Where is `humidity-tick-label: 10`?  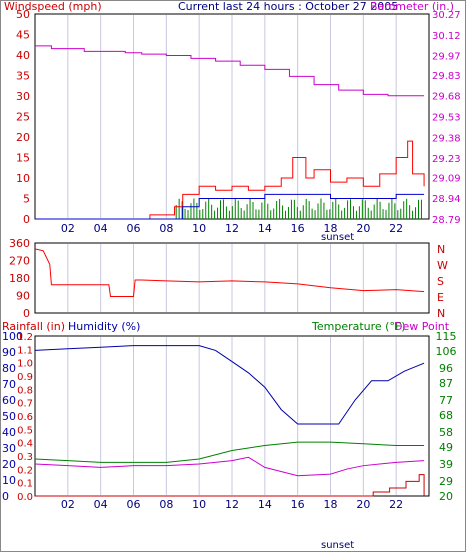 humidity-tick-label: 10 is located at coordinates (9, 480).